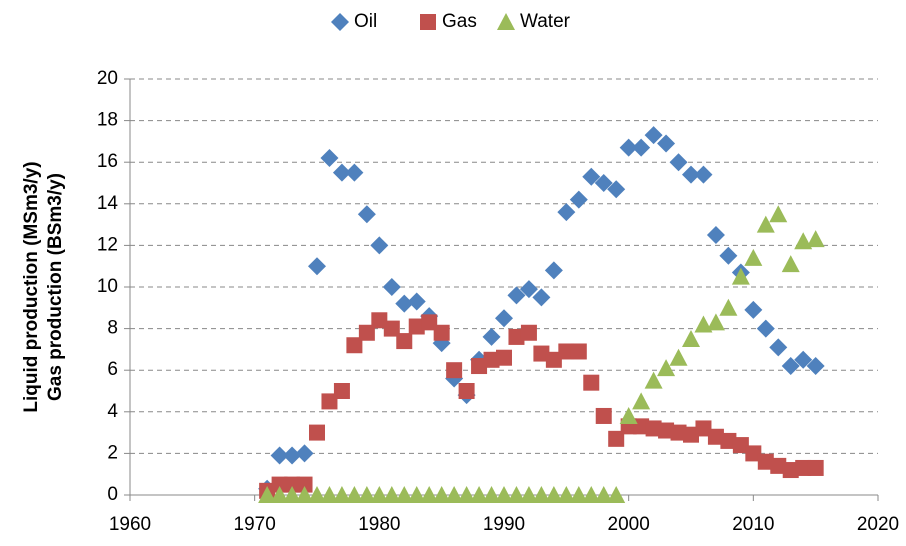 This screenshot has width=906, height=546. I want to click on y-tick-label: 20, so click(107, 78).